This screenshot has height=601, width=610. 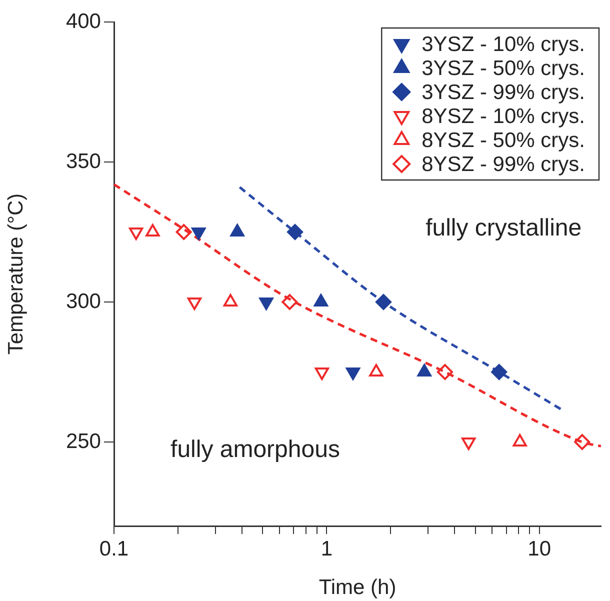 What do you see at coordinates (504, 68) in the screenshot?
I see `legend-label: 3YSZ - 50% crys.` at bounding box center [504, 68].